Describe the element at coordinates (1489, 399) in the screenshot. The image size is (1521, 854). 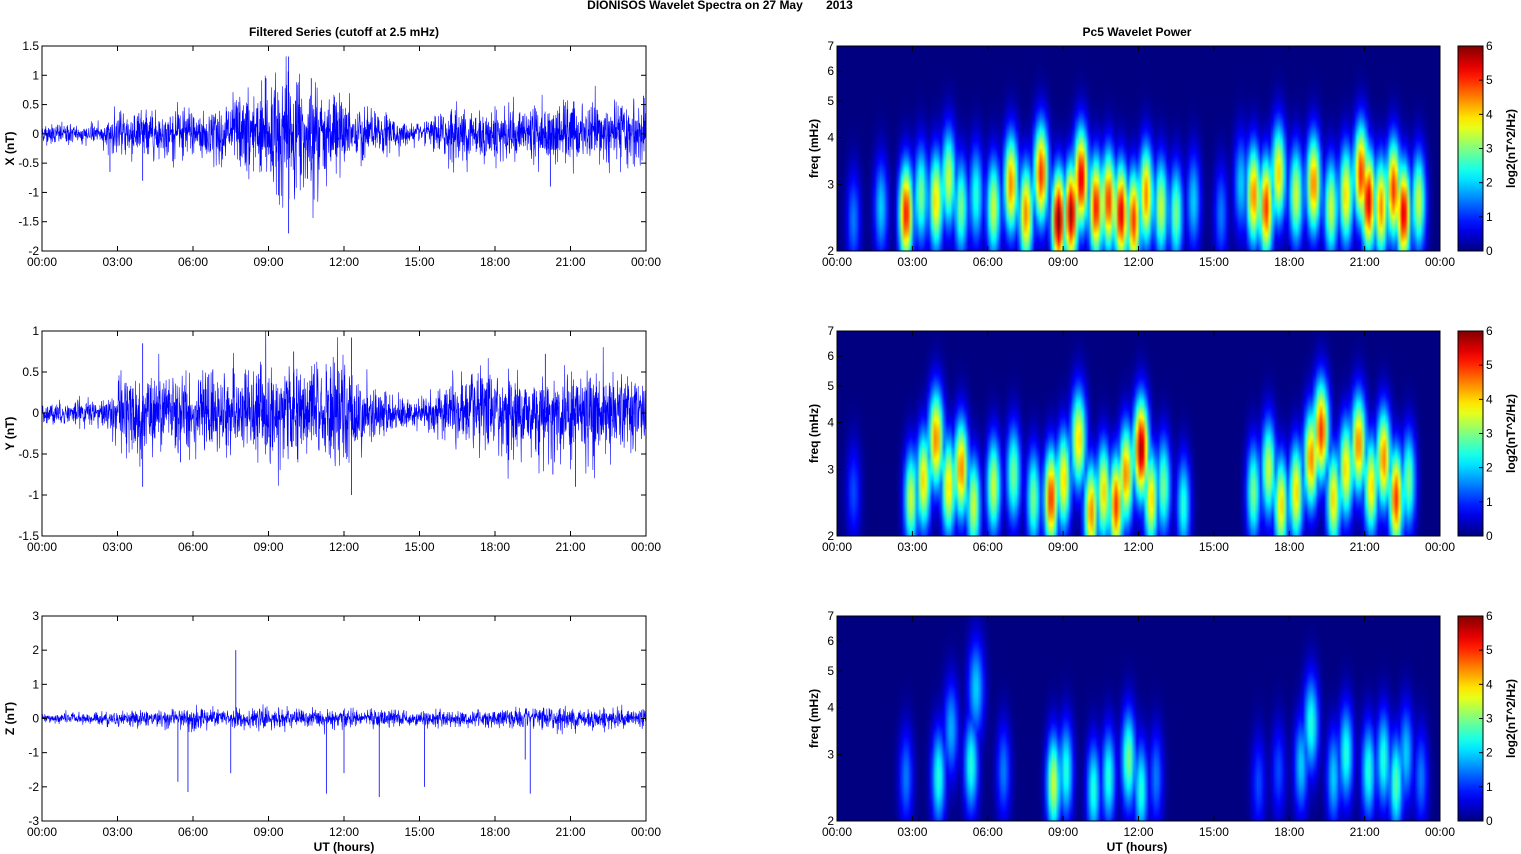
I see `wavelet-2-colorbar-tick-label: 4` at that location.